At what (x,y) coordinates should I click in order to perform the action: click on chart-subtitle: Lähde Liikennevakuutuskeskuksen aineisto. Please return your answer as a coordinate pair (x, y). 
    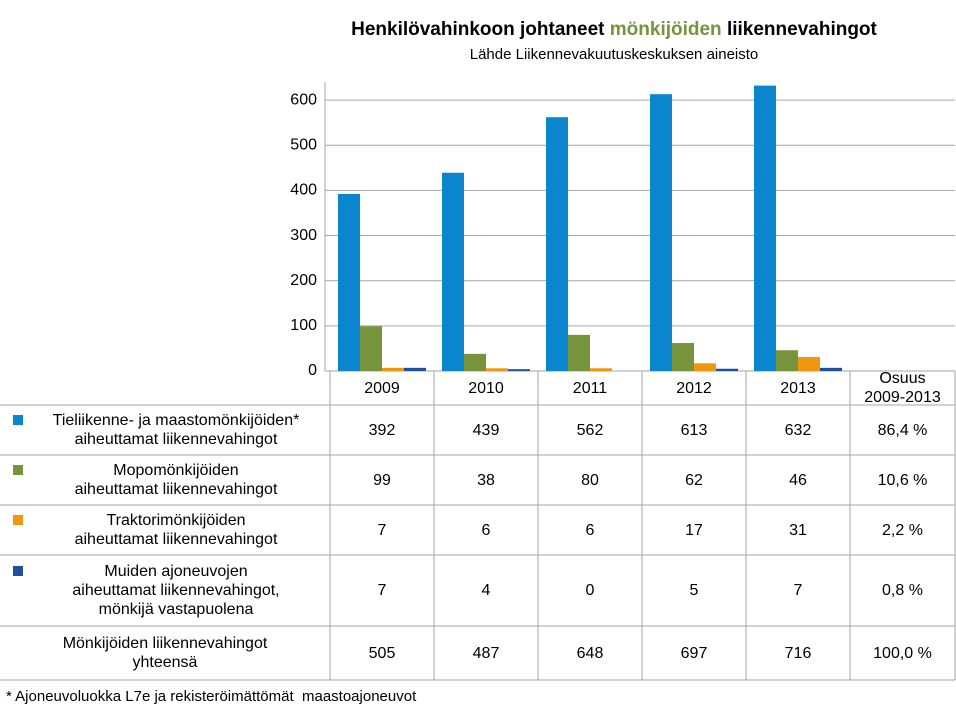
    Looking at the image, I should click on (614, 54).